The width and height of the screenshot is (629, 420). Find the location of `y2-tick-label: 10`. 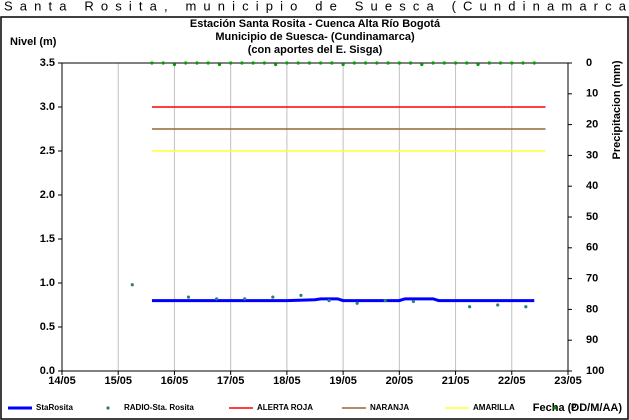

y2-tick-label: 10 is located at coordinates (592, 94).